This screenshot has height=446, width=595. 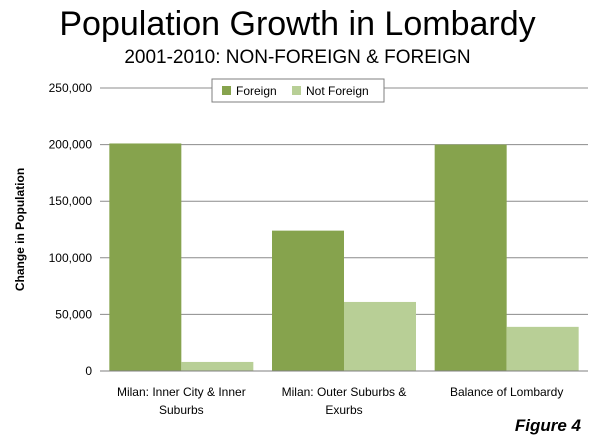 I want to click on y-tick-label: 150,000, so click(x=71, y=201).